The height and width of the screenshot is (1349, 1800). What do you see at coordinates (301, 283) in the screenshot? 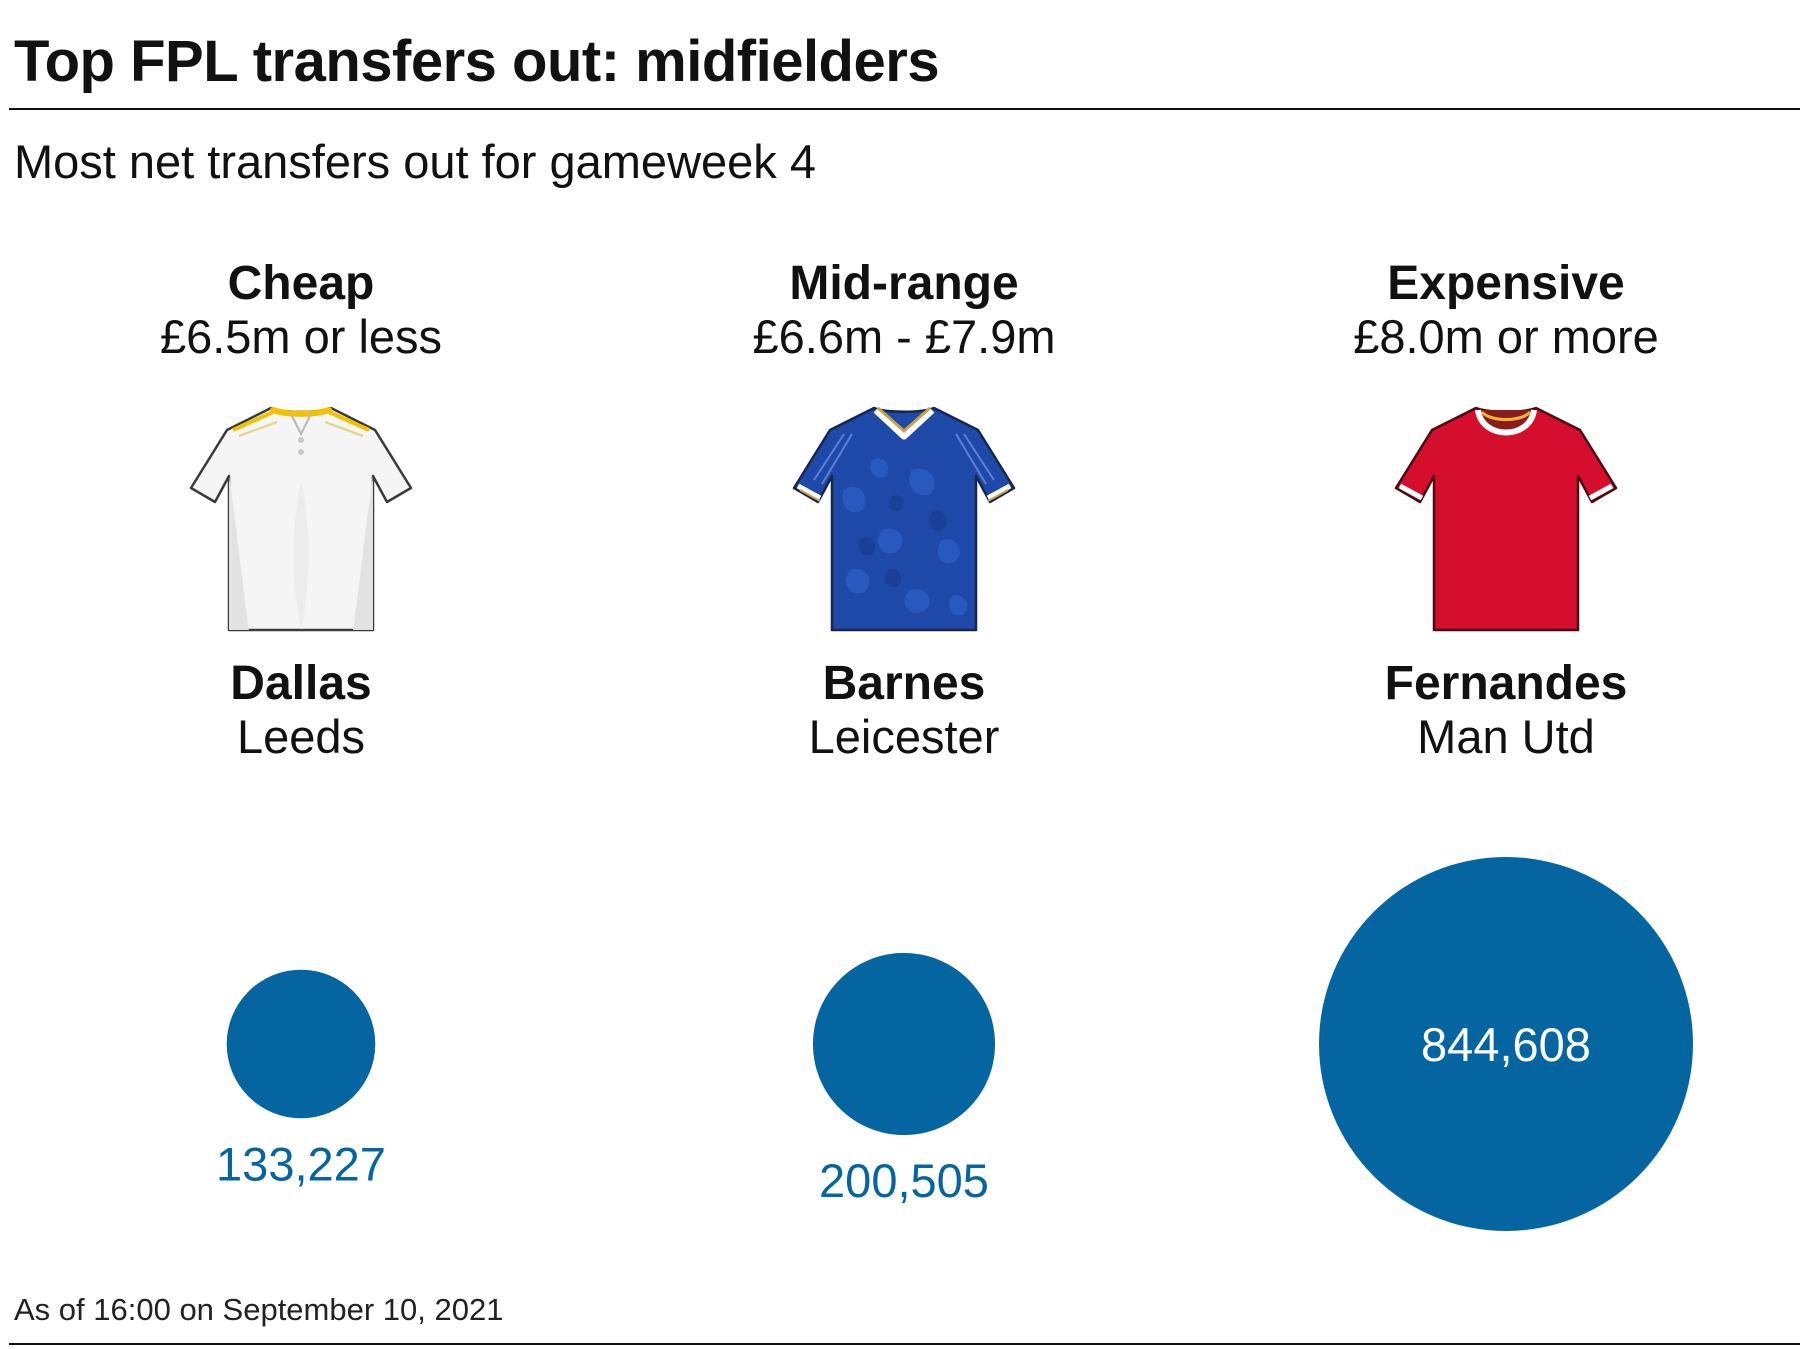
I see `category-name: Cheap` at bounding box center [301, 283].